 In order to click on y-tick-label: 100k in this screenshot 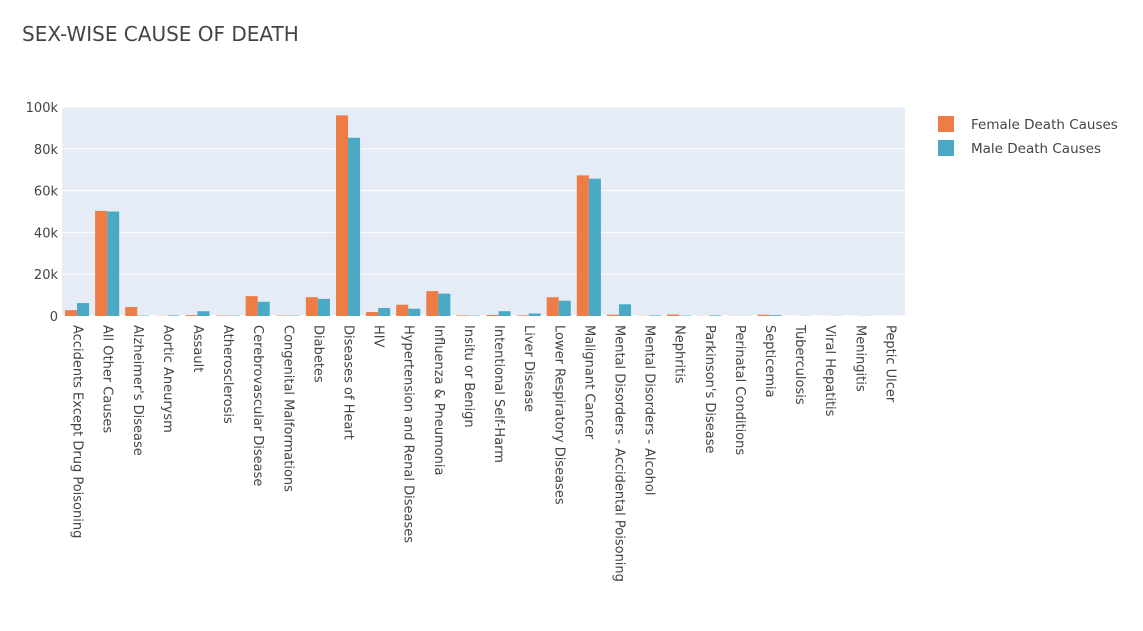, I will do `click(42, 108)`.